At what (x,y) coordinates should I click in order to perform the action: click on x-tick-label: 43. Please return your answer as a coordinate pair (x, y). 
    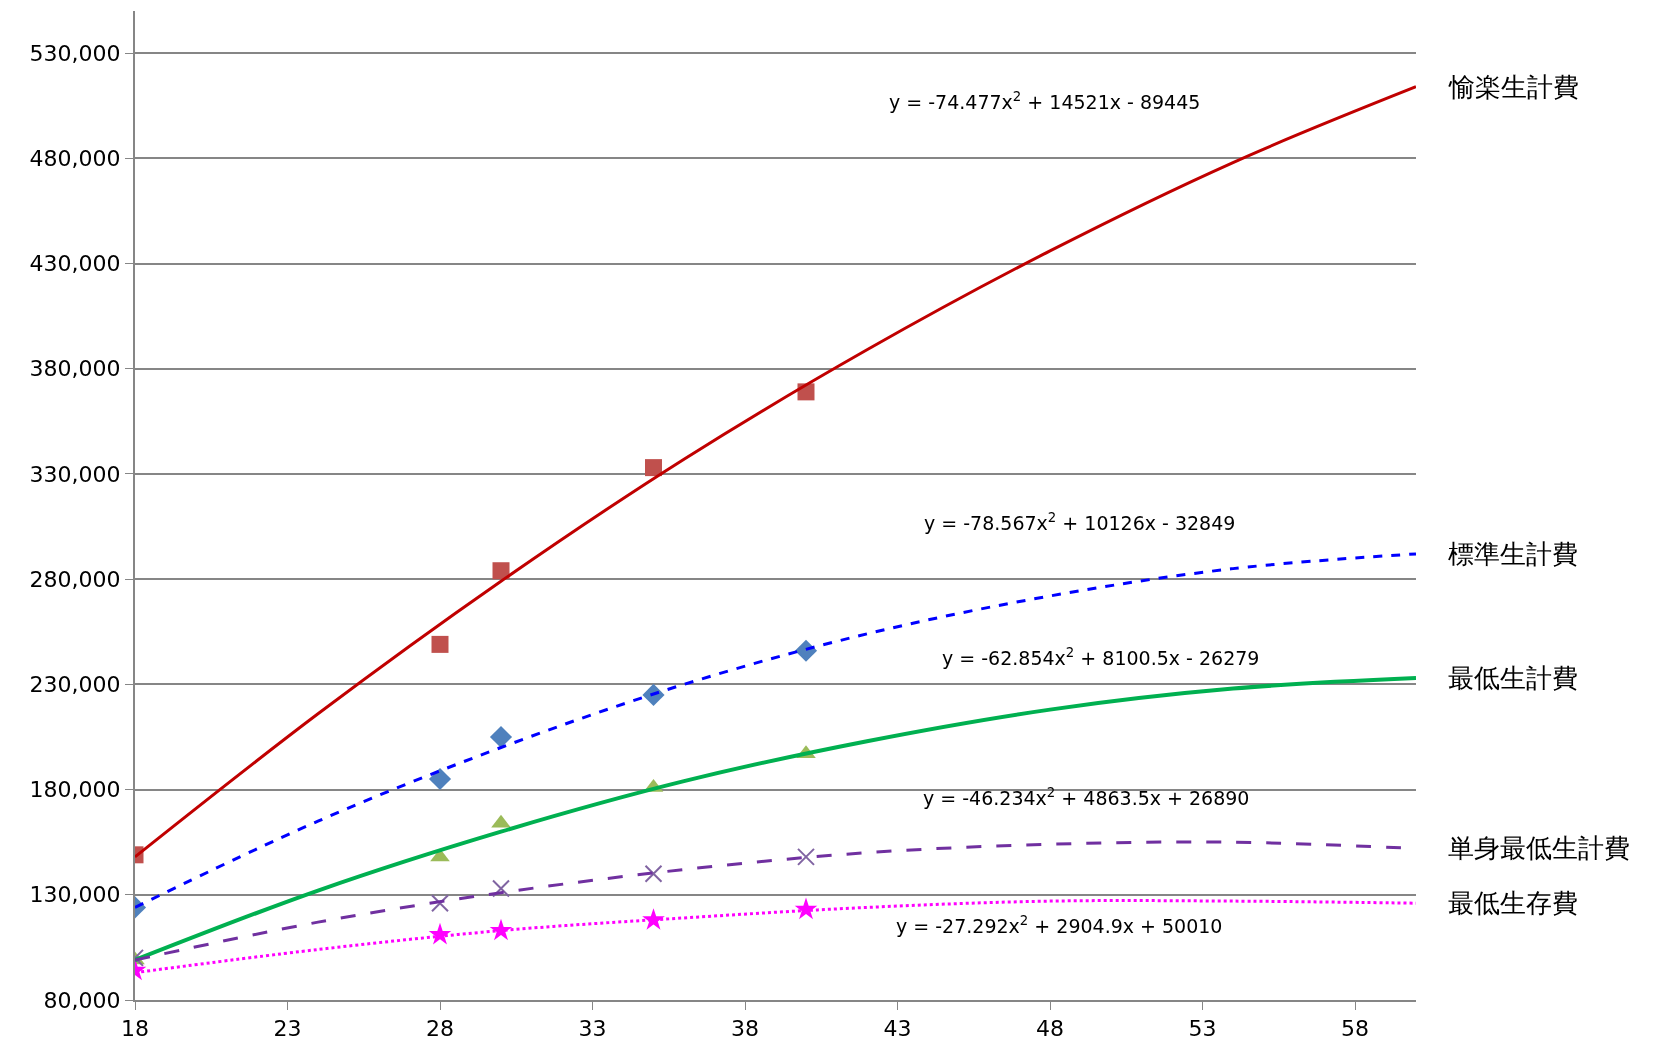
    Looking at the image, I should click on (897, 1029).